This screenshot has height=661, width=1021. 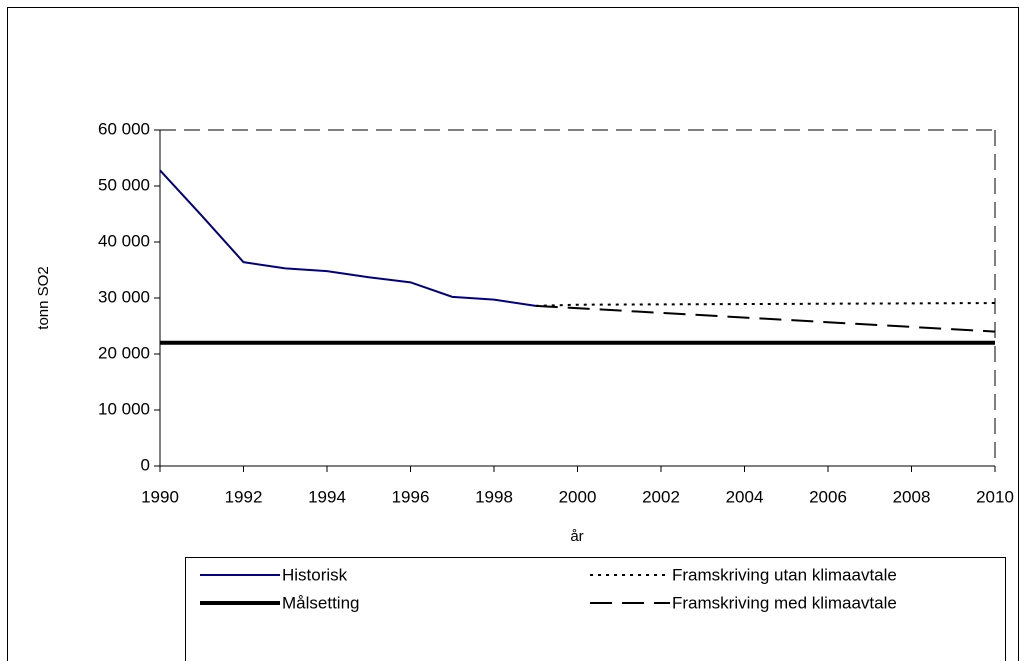 I want to click on x-tick-label: 1998, so click(x=494, y=496).